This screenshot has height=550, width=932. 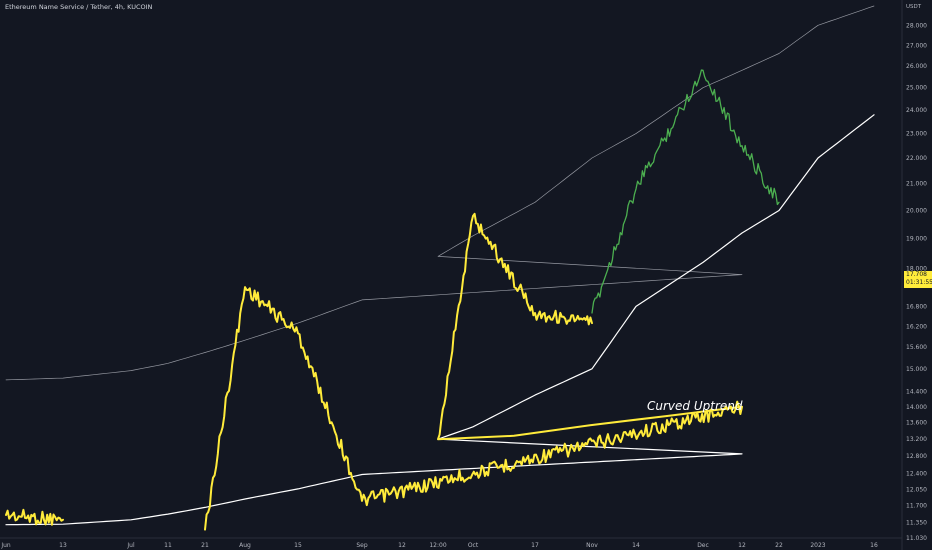 I want to click on x-tick-label-12: Nov, so click(x=592, y=545).